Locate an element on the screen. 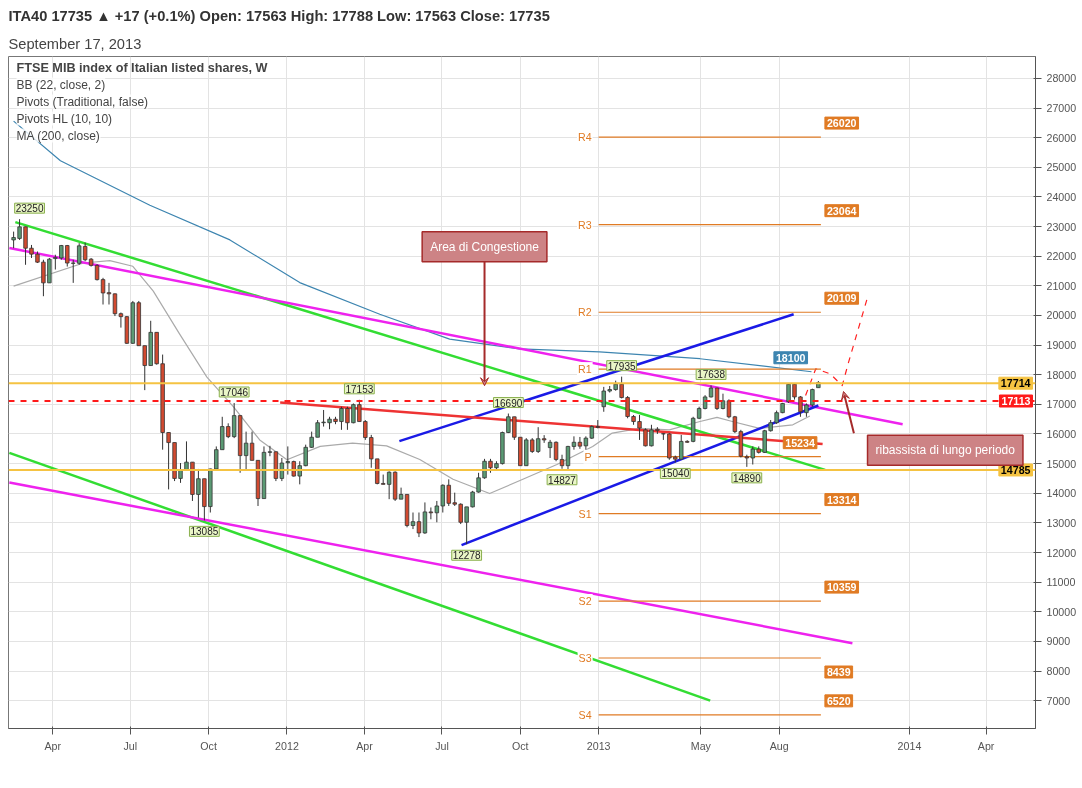 The height and width of the screenshot is (788, 1082). y-tick-label: 7000 is located at coordinates (1058, 700).